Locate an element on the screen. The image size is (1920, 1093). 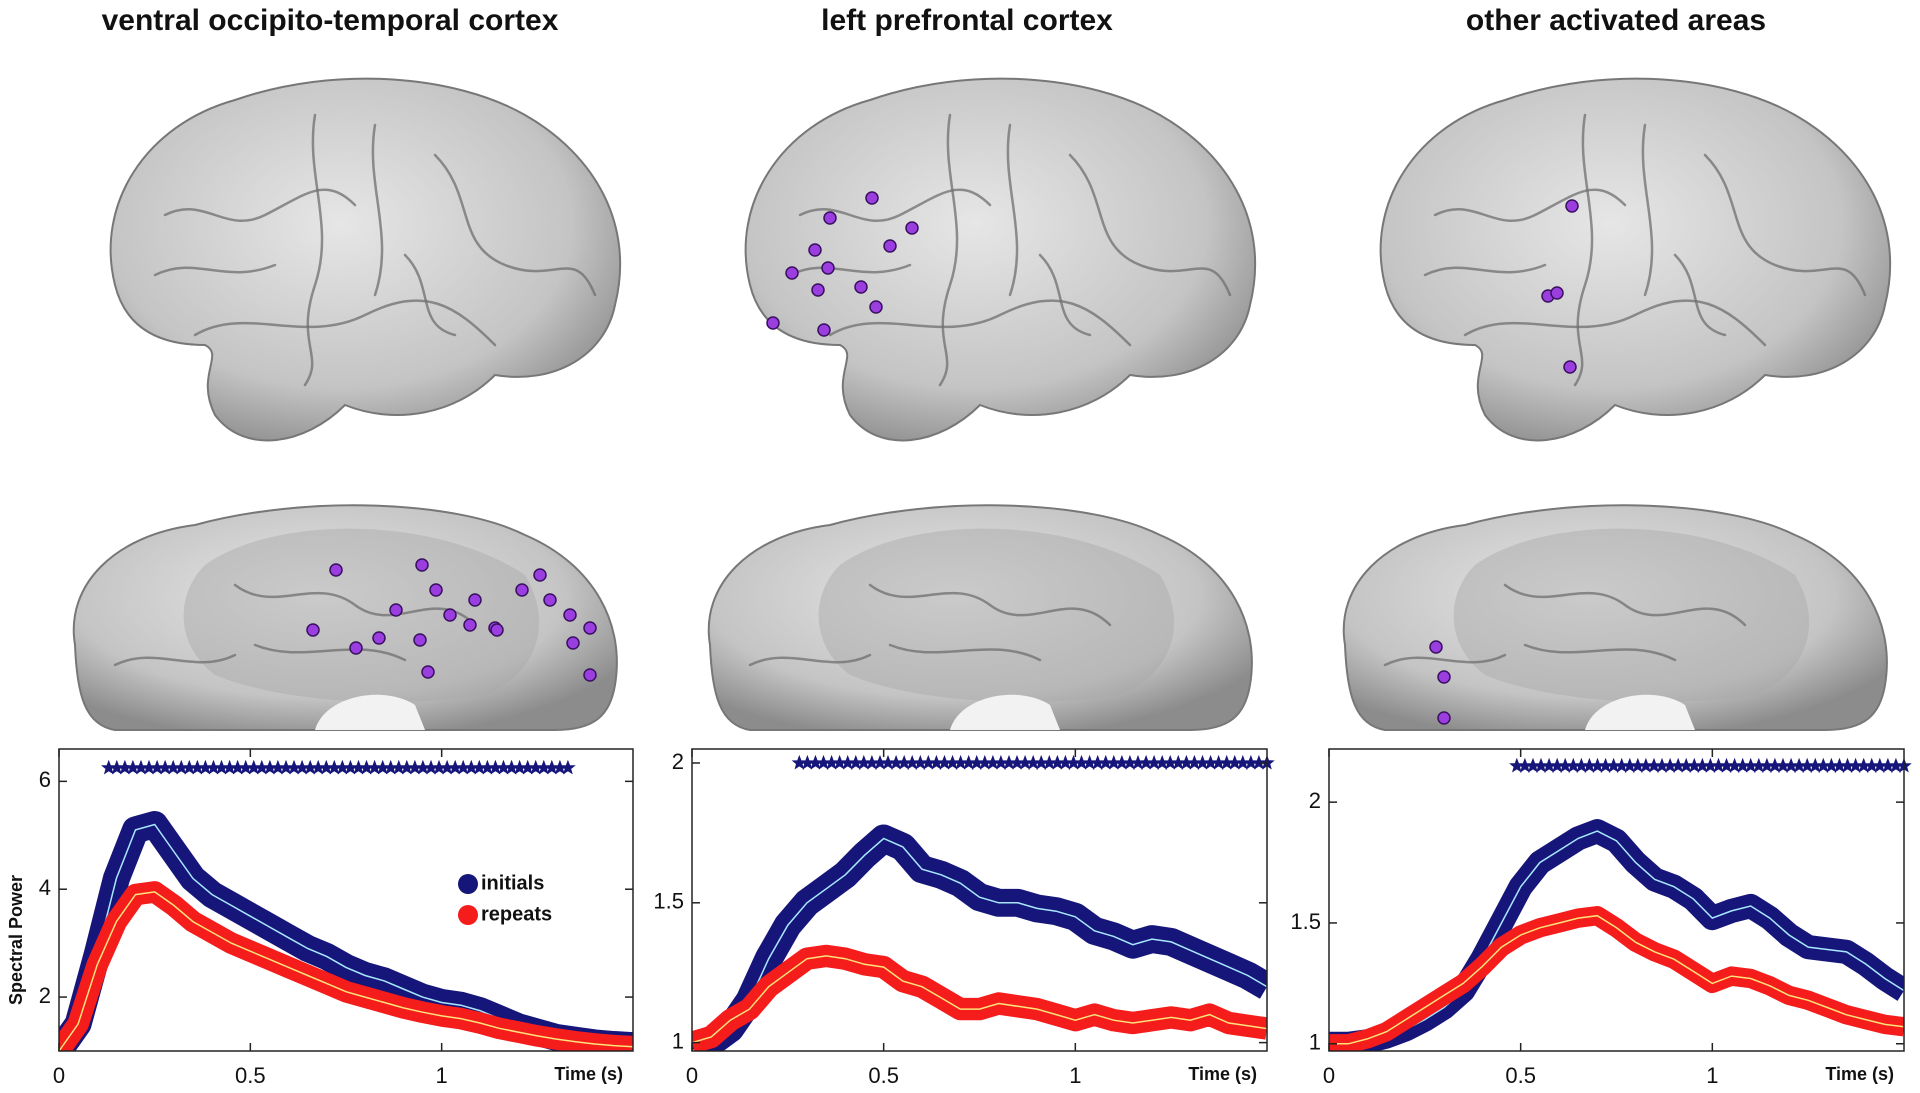
legend-label: initials is located at coordinates (512, 883).